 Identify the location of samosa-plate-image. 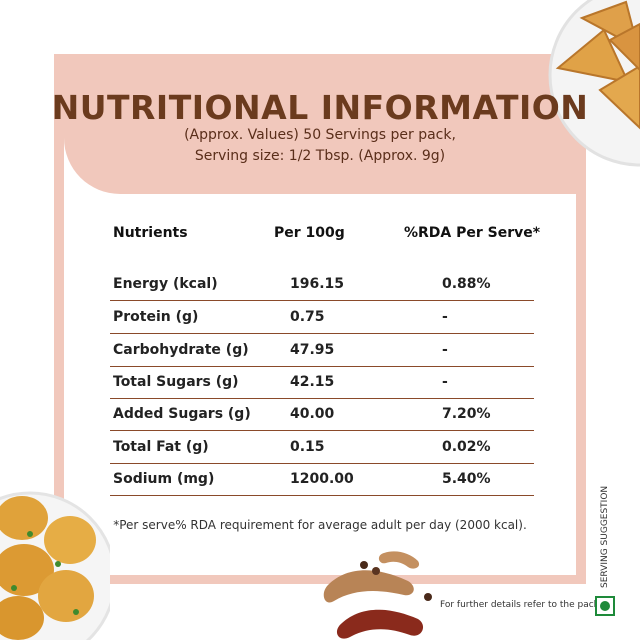
(594, 83).